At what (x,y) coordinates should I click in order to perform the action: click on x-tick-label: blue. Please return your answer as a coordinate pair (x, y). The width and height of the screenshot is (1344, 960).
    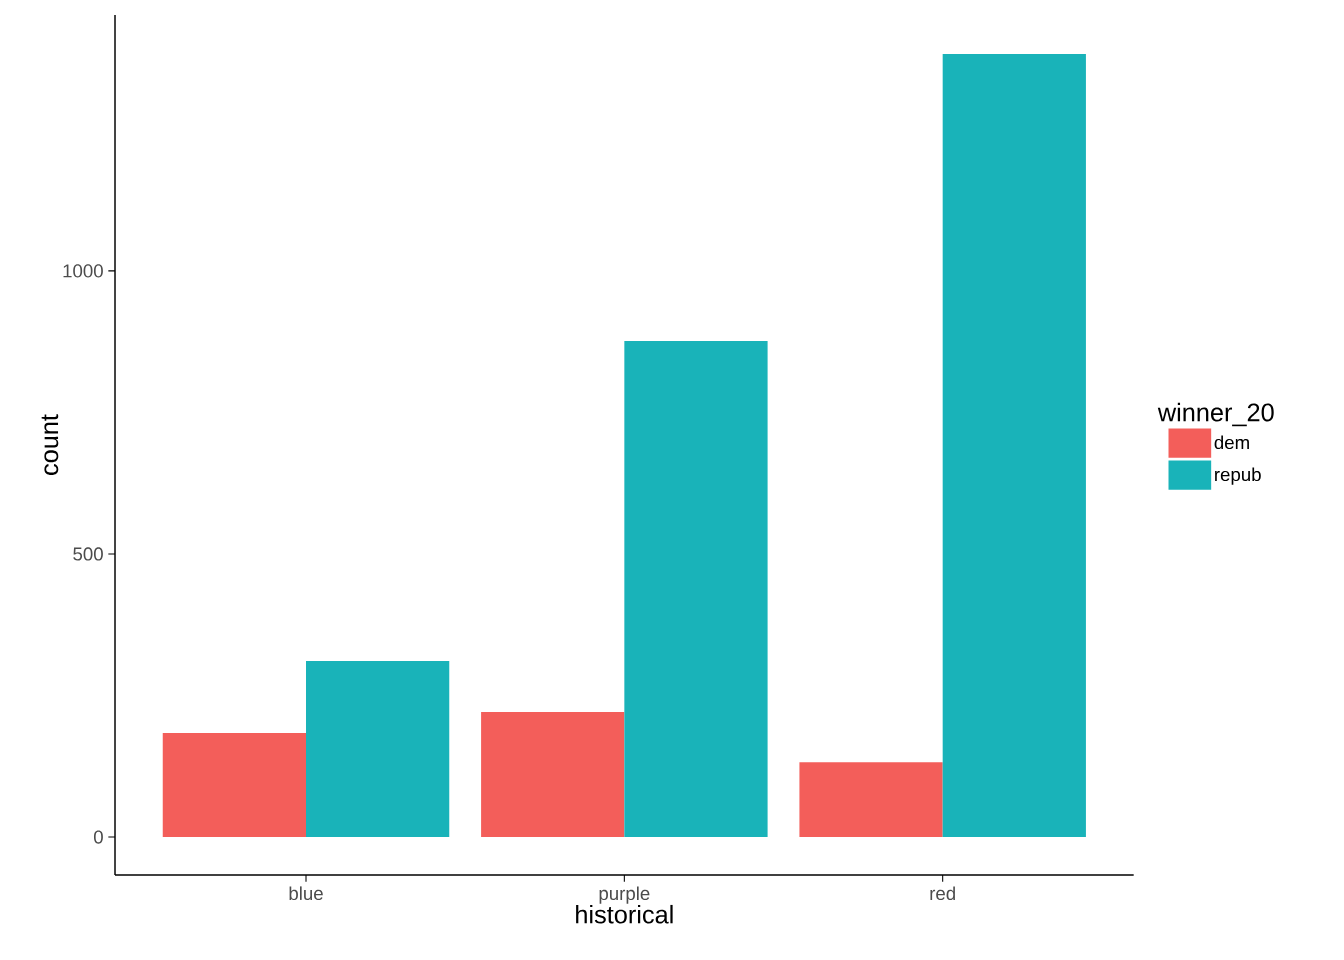
    Looking at the image, I should click on (306, 893).